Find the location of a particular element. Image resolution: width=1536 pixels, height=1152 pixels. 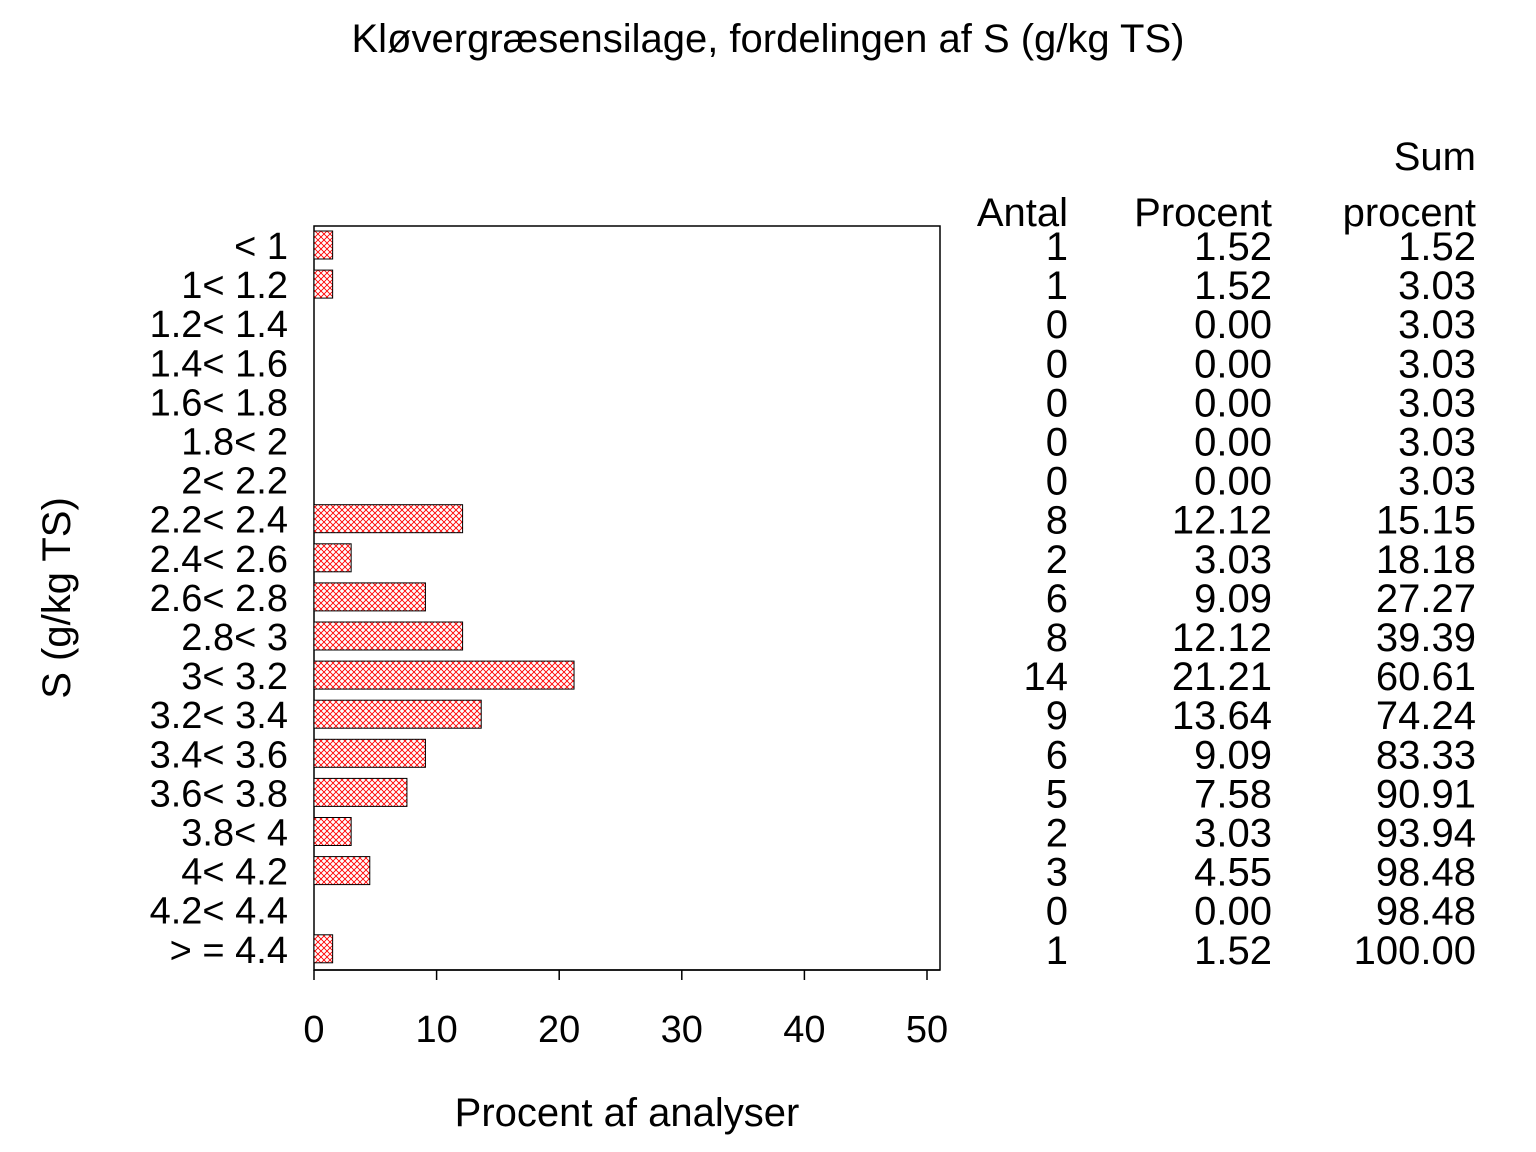

bars-group is located at coordinates (444, 597).